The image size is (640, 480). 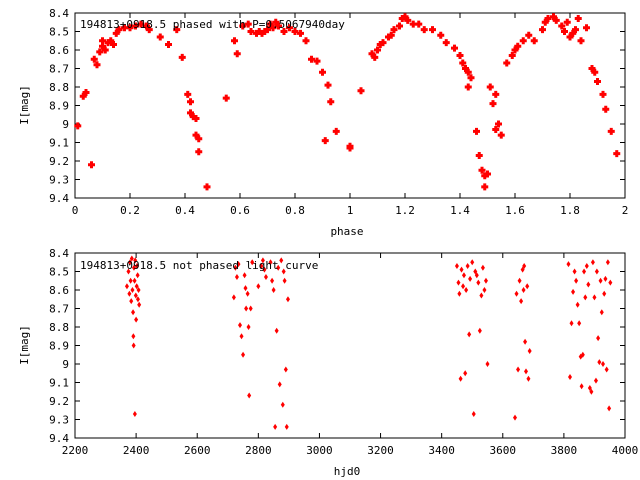 I want to click on phased-y-tick-label: 8.6, so click(x=59, y=50).